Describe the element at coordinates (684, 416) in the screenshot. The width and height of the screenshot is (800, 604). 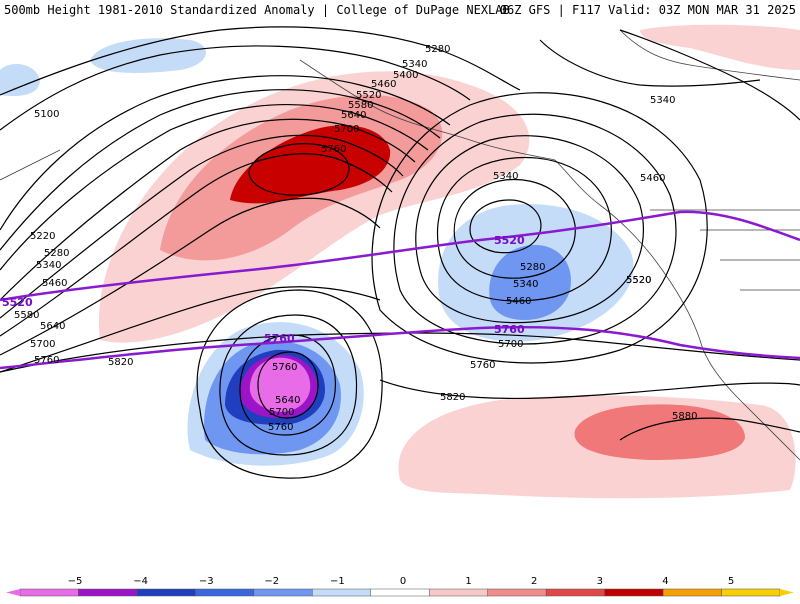
I see `contour-label: 5880` at that location.